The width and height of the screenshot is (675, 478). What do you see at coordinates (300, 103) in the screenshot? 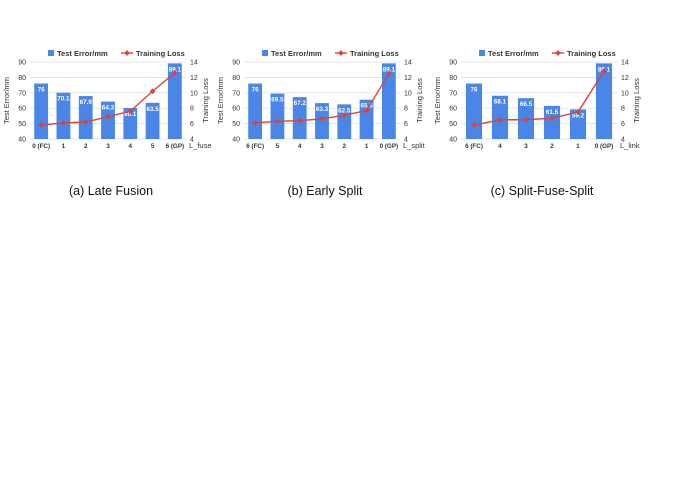
I see `bar-value-label: 67.2` at bounding box center [300, 103].